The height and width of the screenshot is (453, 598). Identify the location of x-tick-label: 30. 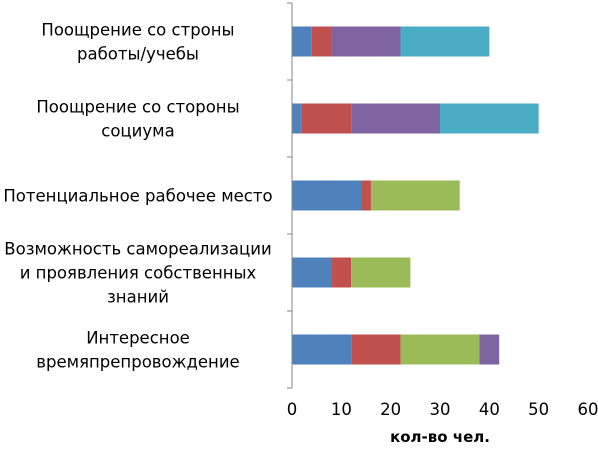
(440, 409).